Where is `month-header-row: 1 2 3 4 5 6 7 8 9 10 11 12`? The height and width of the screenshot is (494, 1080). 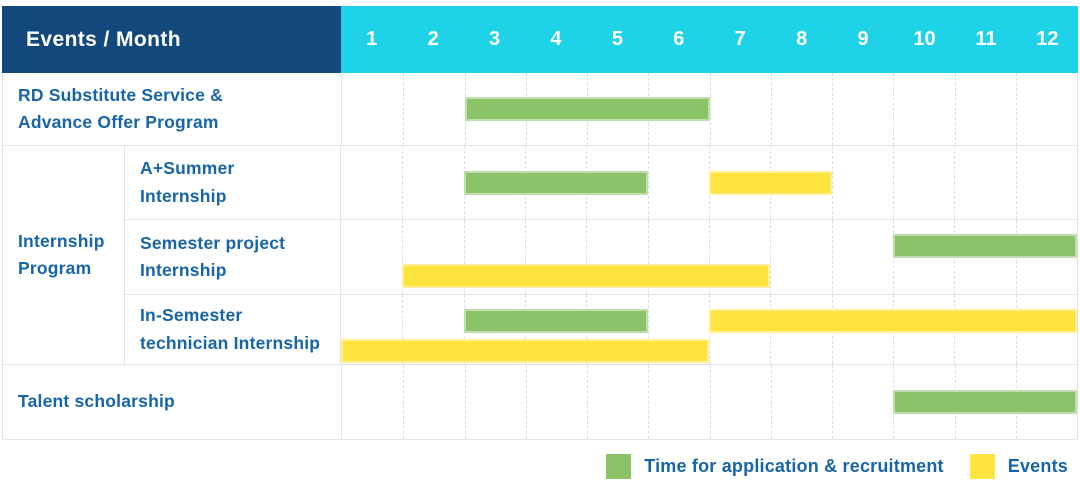 month-header-row: 1 2 3 4 5 6 7 8 9 10 11 12 is located at coordinates (709, 39).